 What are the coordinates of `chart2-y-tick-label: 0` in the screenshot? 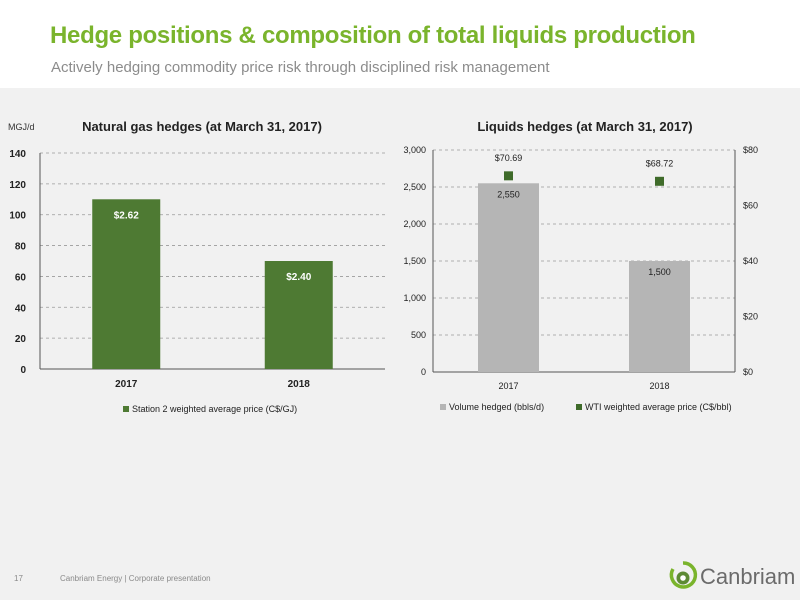 It's located at (423, 372).